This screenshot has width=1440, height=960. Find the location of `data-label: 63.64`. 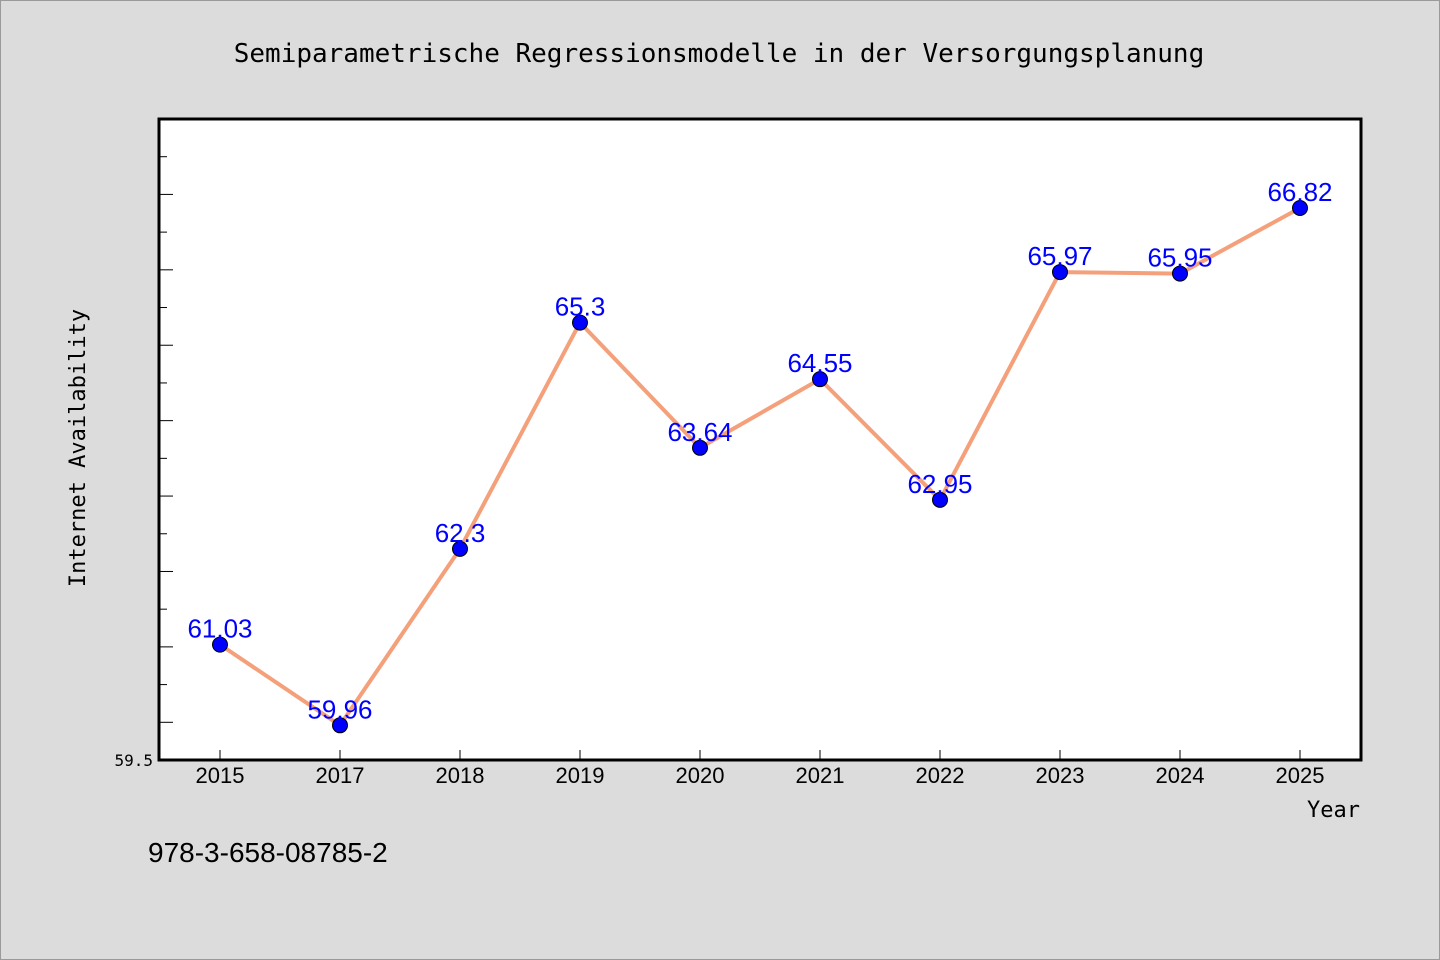

data-label: 63.64 is located at coordinates (699, 432).